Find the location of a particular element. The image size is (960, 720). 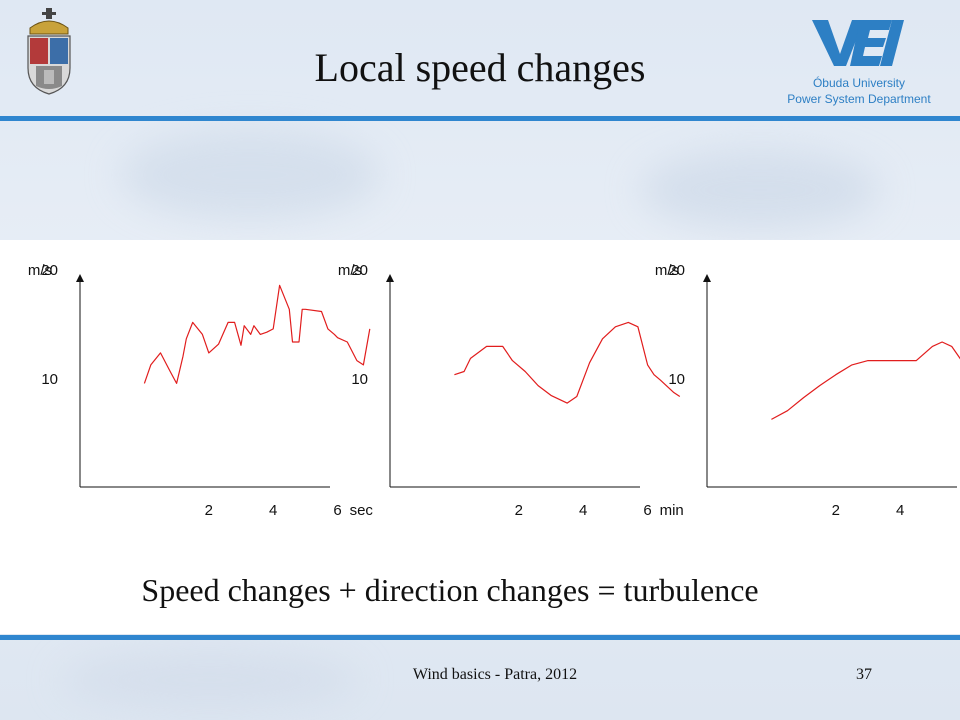

university-name: Óbuda University is located at coordinates (859, 83).